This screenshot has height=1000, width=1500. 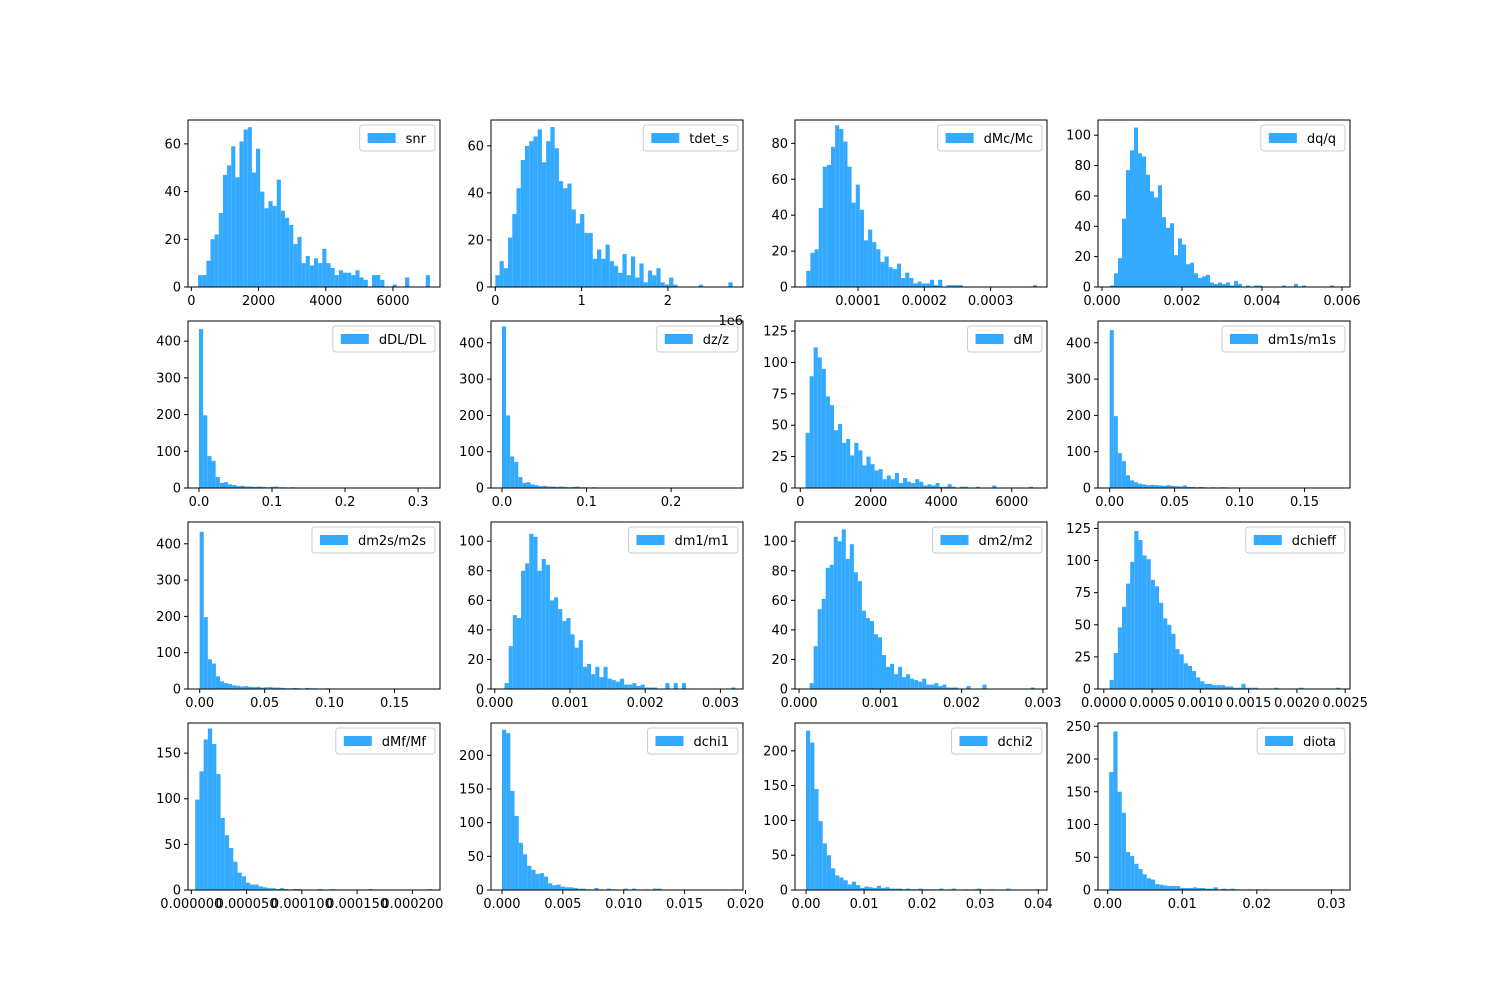 I want to click on x-tick-label: 0.0015, so click(x=1249, y=703).